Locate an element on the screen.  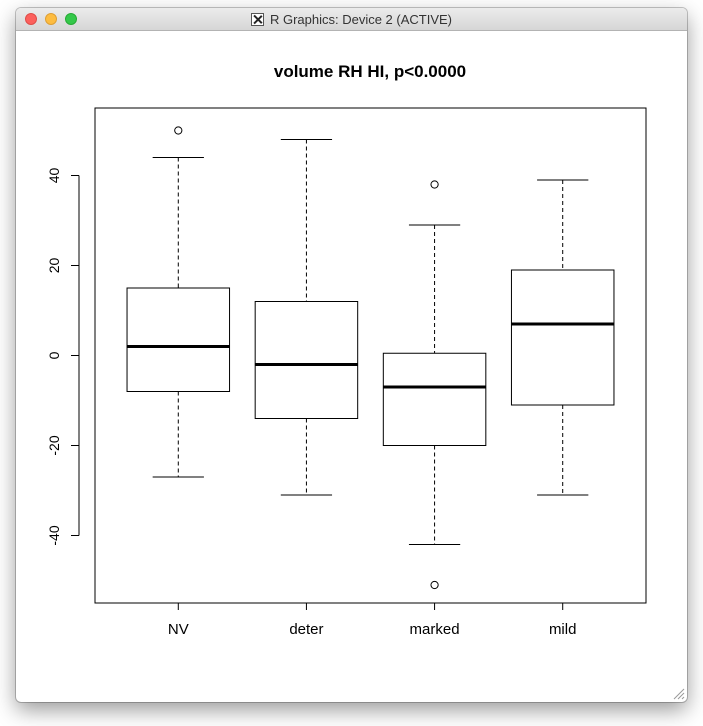
x-tick-label: marked is located at coordinates (435, 629).